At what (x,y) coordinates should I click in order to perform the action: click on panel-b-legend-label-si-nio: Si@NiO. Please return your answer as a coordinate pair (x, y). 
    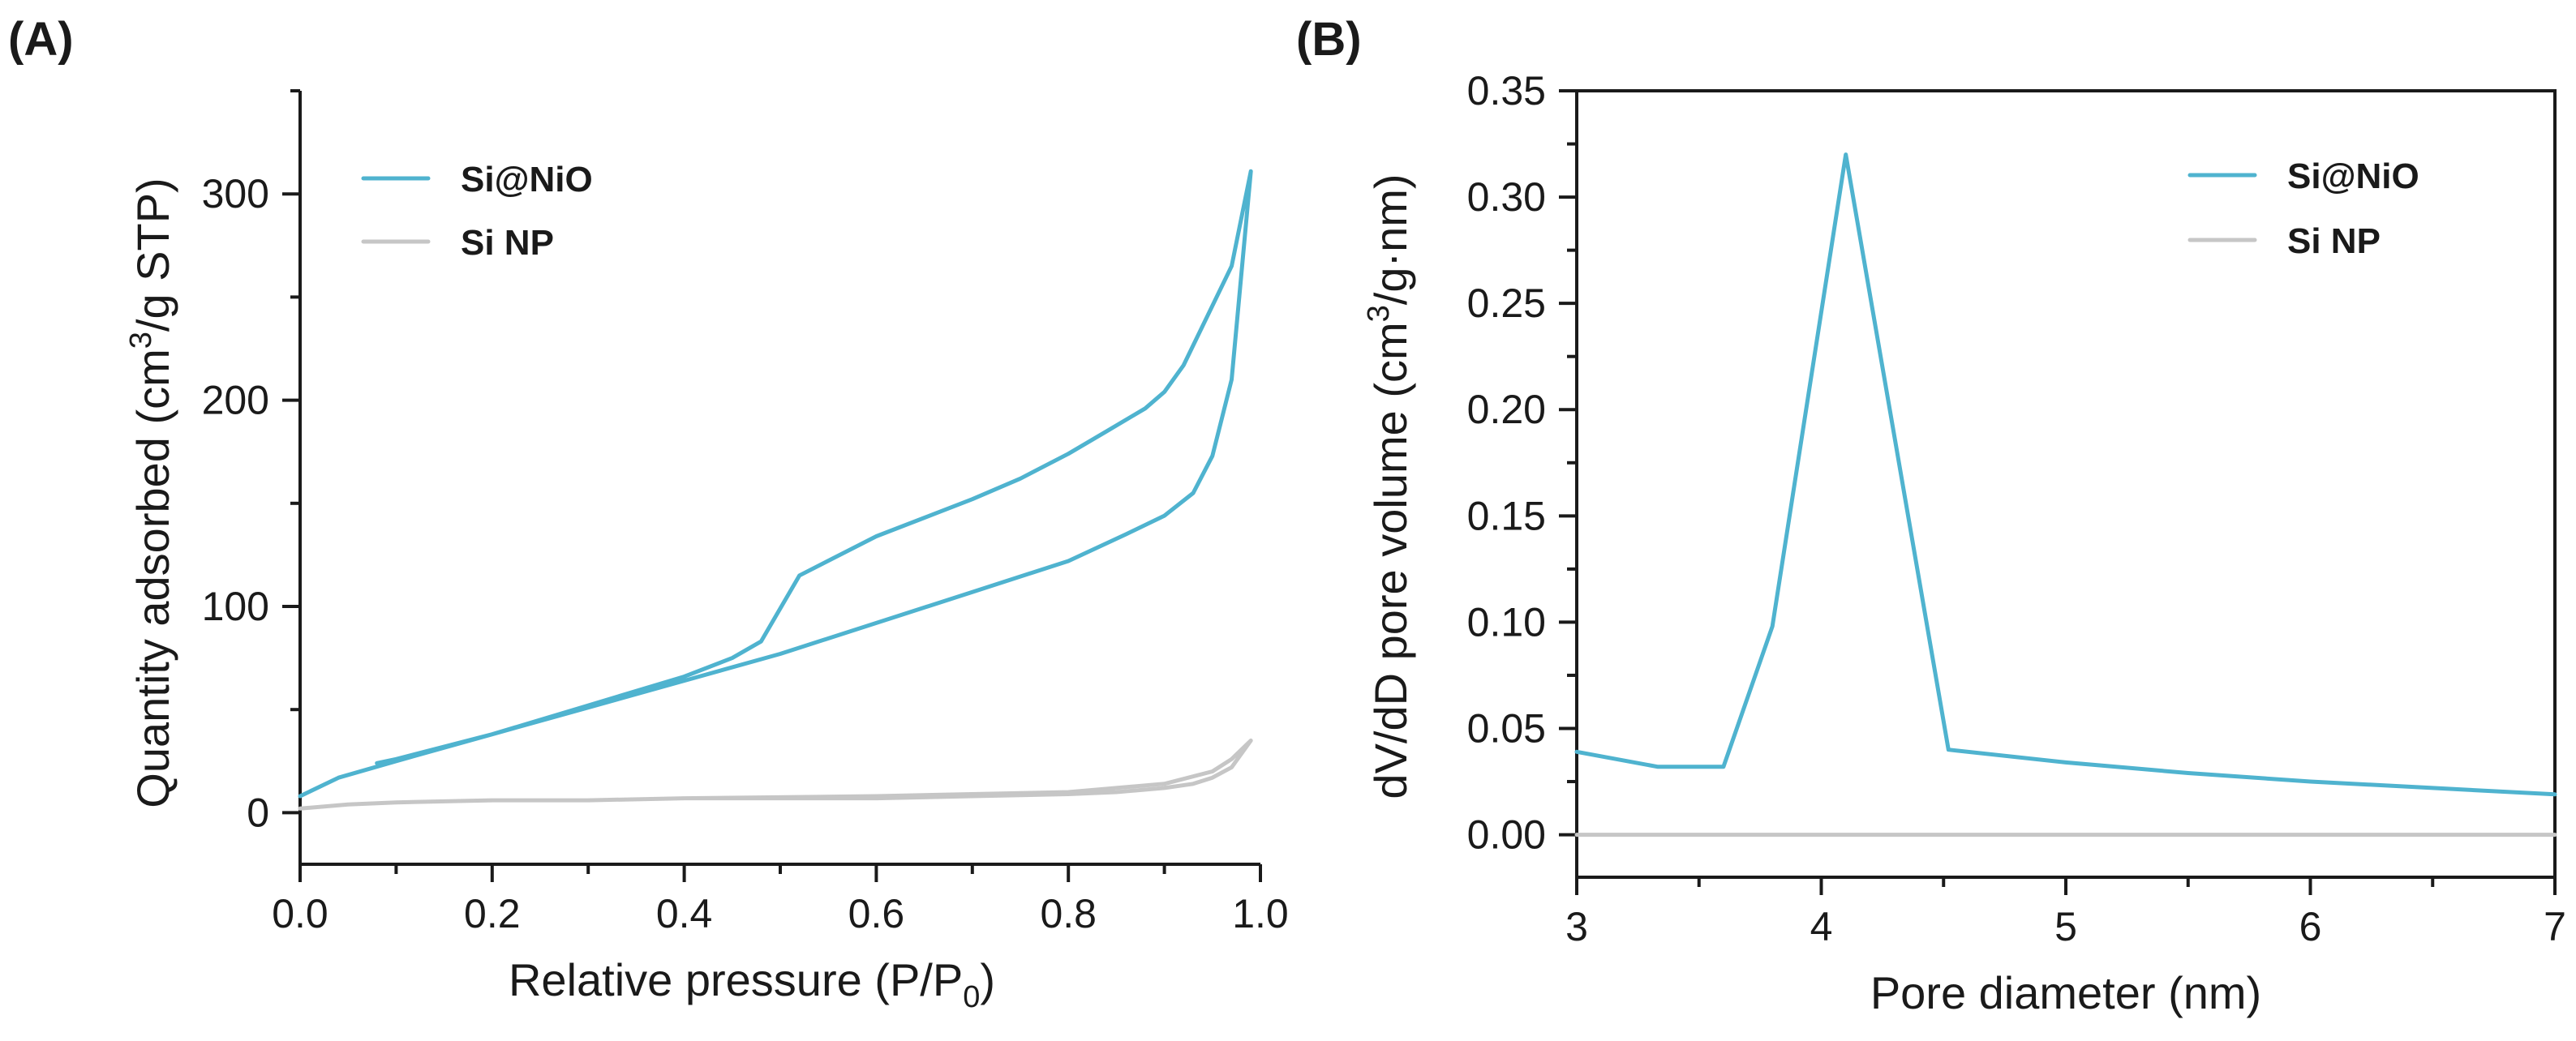
    Looking at the image, I should click on (2353, 176).